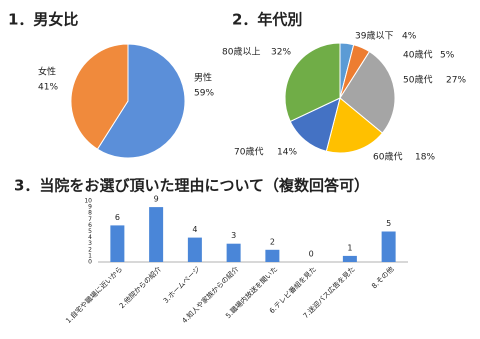 Image resolution: width=480 pixels, height=339 pixels. Describe the element at coordinates (349, 247) in the screenshot. I see `value-label: 1` at that location.